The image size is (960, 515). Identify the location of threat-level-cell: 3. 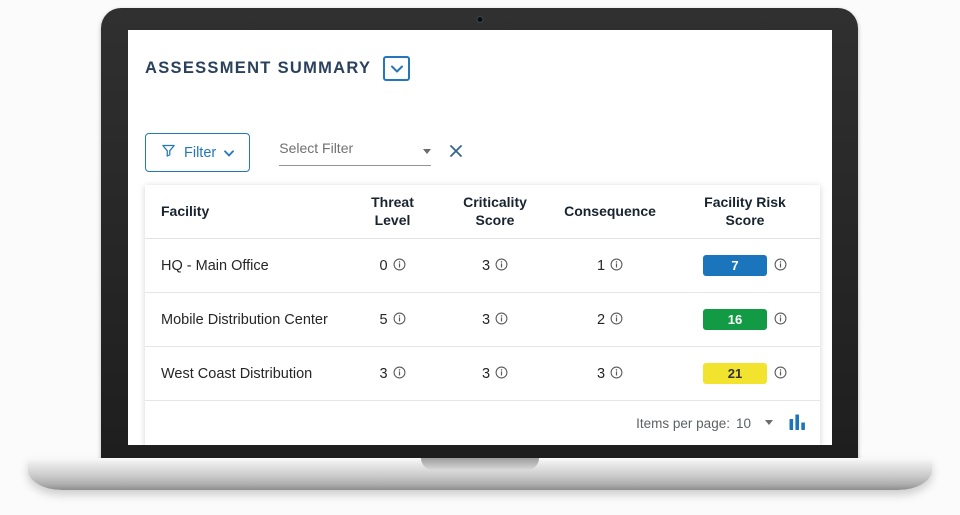
(392, 373).